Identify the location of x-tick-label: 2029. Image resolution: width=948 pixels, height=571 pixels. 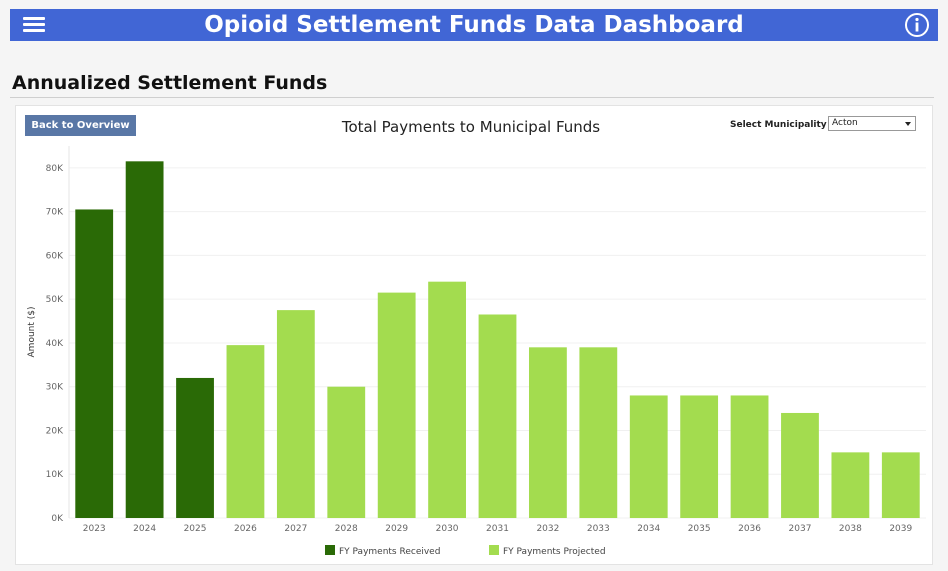
(396, 529).